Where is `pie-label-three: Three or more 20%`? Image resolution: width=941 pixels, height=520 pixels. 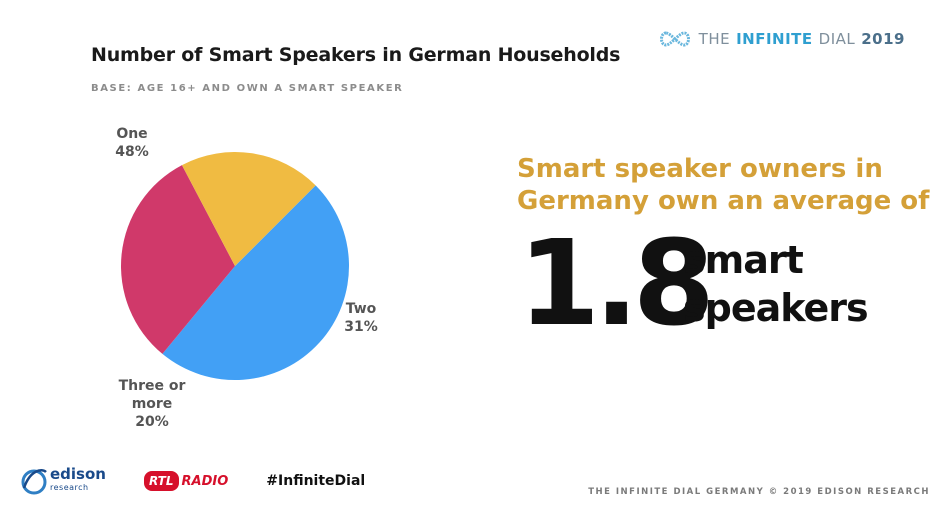 pie-label-three: Three or more 20% is located at coordinates (152, 404).